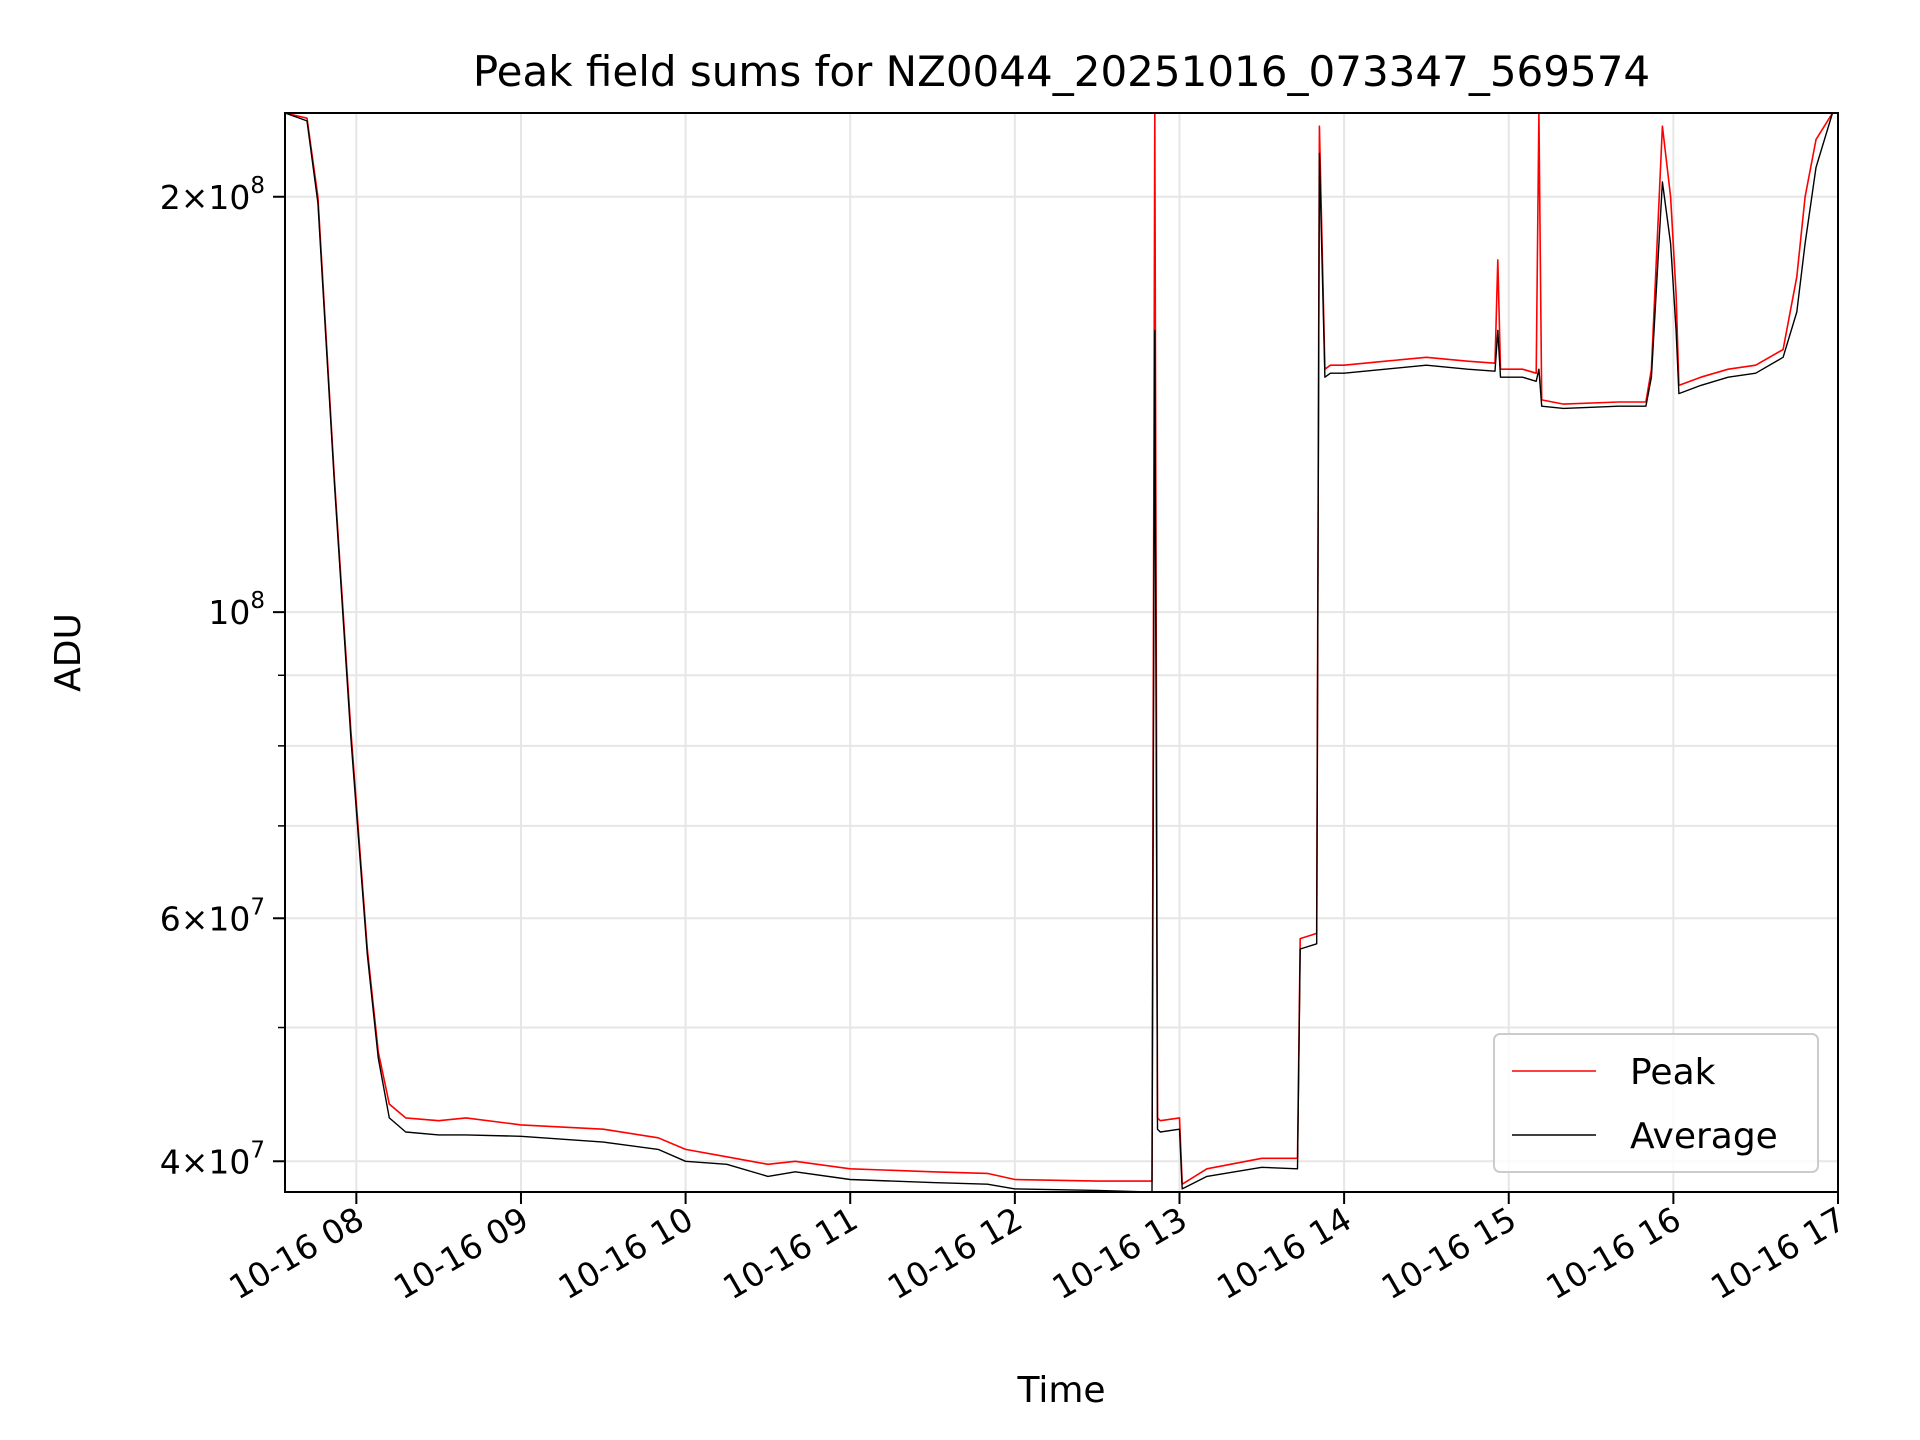 This screenshot has height=1440, width=1920. I want to click on legend-label-average: Average, so click(1704, 1136).